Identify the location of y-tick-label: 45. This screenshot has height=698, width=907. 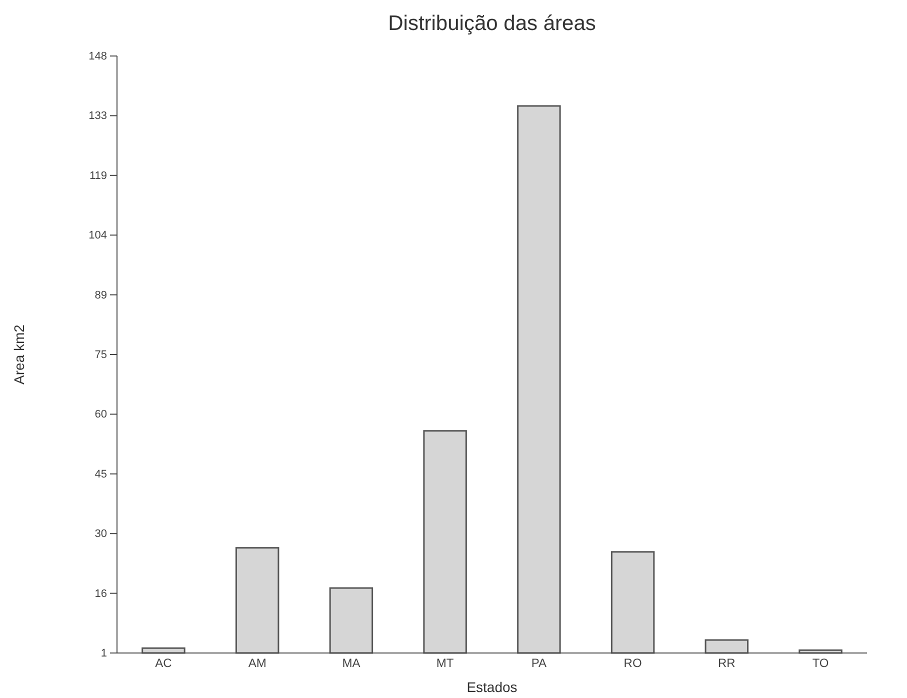
(100, 474).